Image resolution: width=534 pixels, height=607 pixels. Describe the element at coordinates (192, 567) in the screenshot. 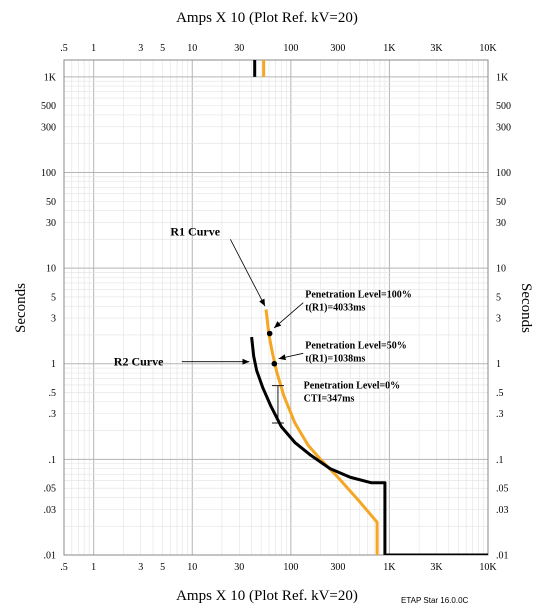

I see `x-tick-label-bottom: 10` at that location.